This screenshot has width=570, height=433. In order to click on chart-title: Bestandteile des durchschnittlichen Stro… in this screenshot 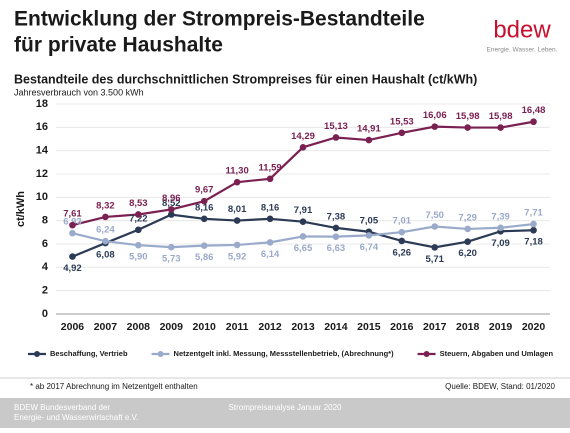, I will do `click(245, 79)`.